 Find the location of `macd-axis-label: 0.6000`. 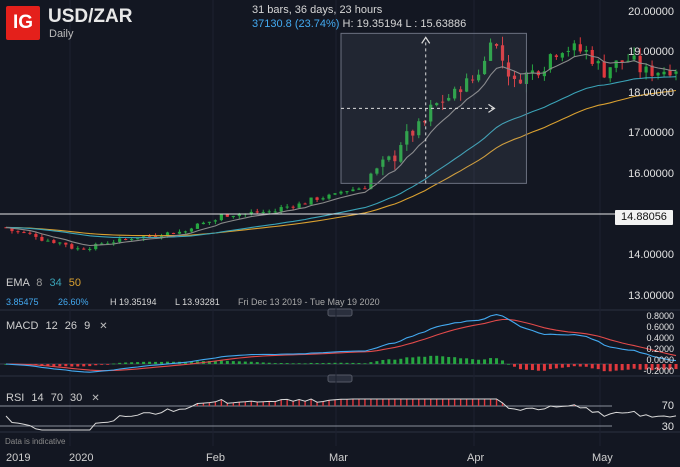

macd-axis-label: 0.6000 is located at coordinates (660, 327).